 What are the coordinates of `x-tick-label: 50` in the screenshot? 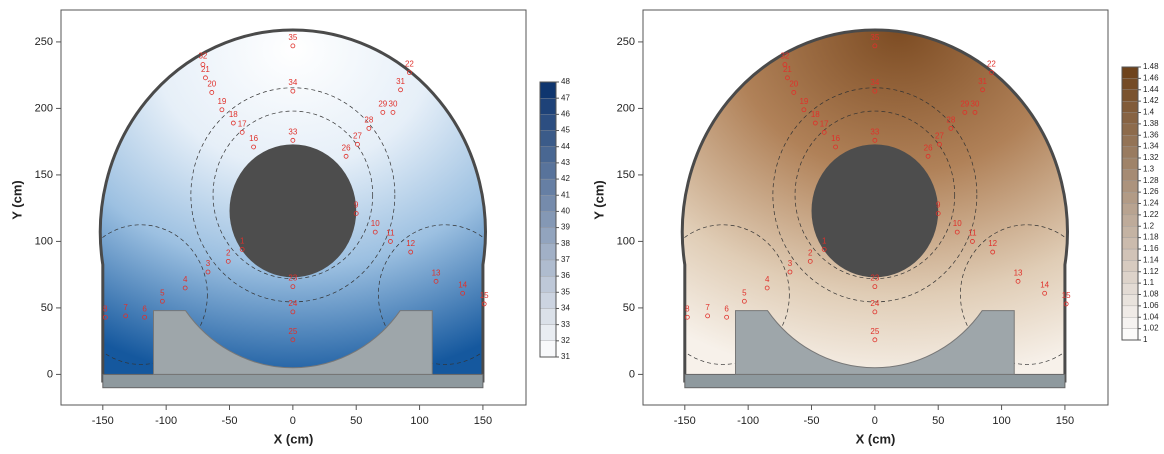 It's located at (938, 421).